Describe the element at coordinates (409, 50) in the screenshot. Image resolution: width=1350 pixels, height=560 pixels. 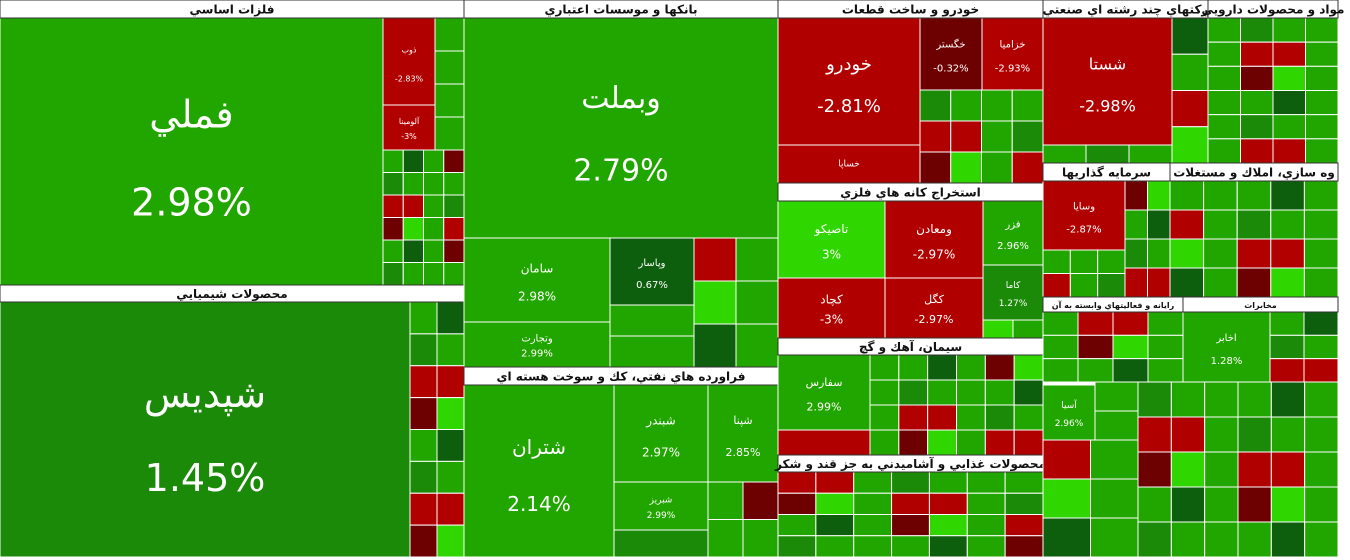
I see `stock-name: ذوب` at that location.